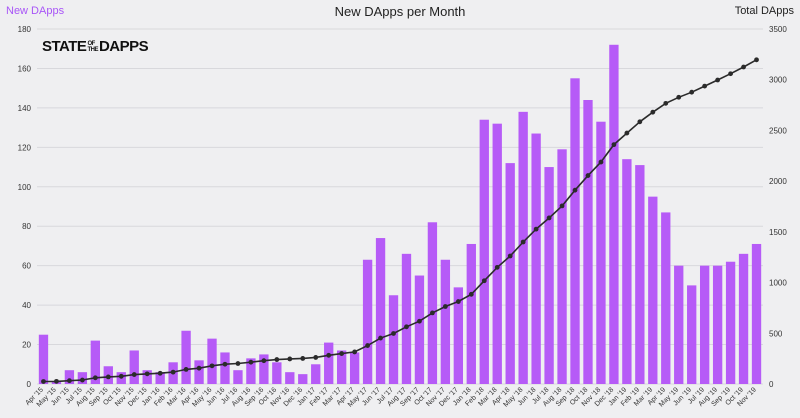  I want to click on logo-text-state: STATE, so click(64, 46).